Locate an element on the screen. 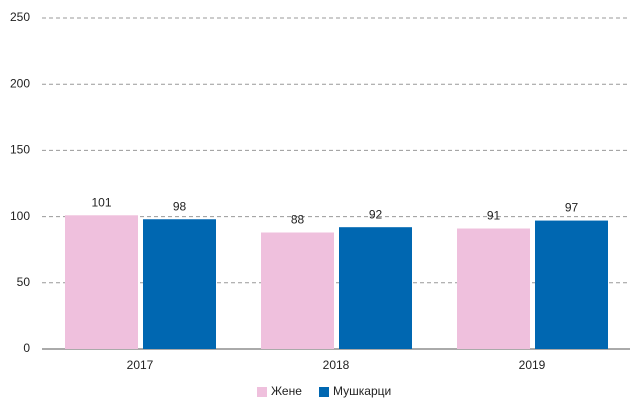 The height and width of the screenshot is (400, 632). x-tick-label: 2018 is located at coordinates (336, 365).